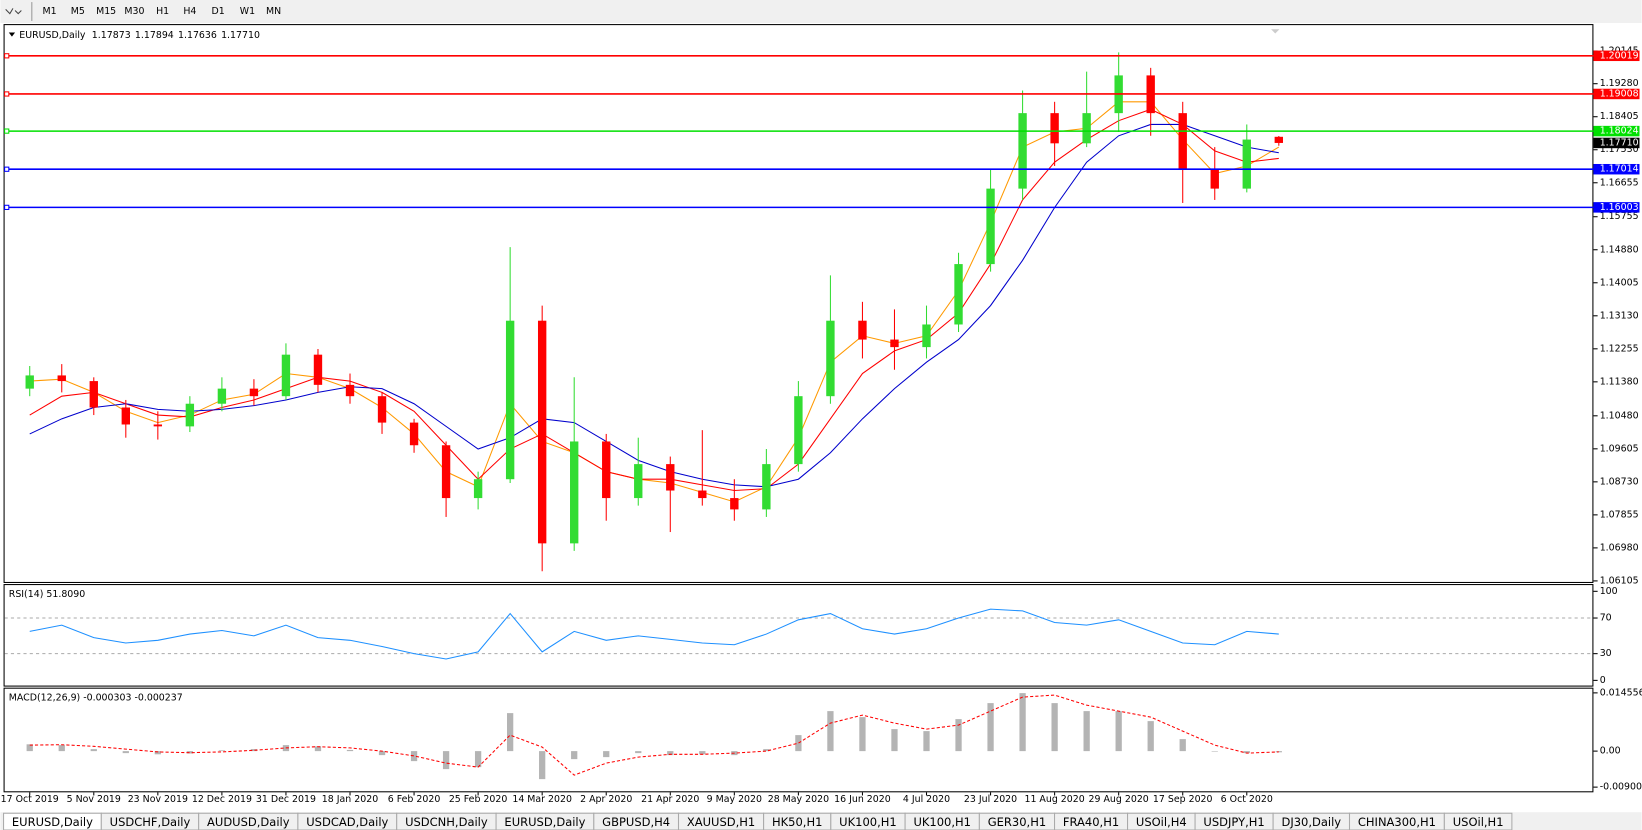 The height and width of the screenshot is (830, 1642). Describe the element at coordinates (96, 698) in the screenshot. I see `macd-title: MACD(12,26,9) -0.000303 -0.000237` at that location.